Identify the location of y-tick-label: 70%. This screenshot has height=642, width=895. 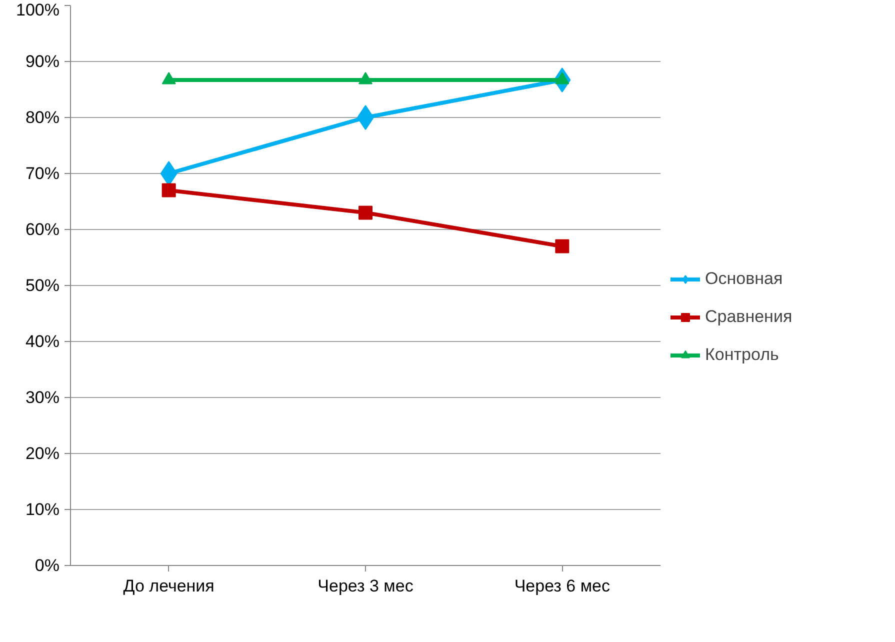
(42, 173).